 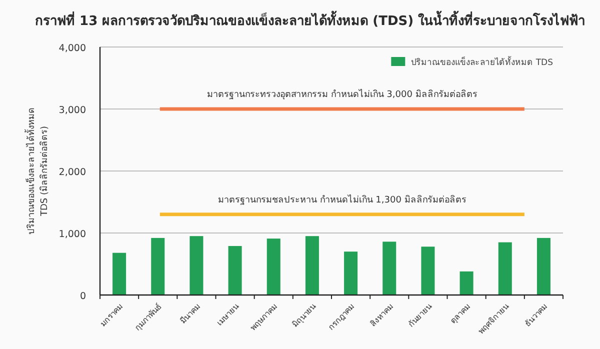 I want to click on y-tick-label: 1,000, so click(x=72, y=234).